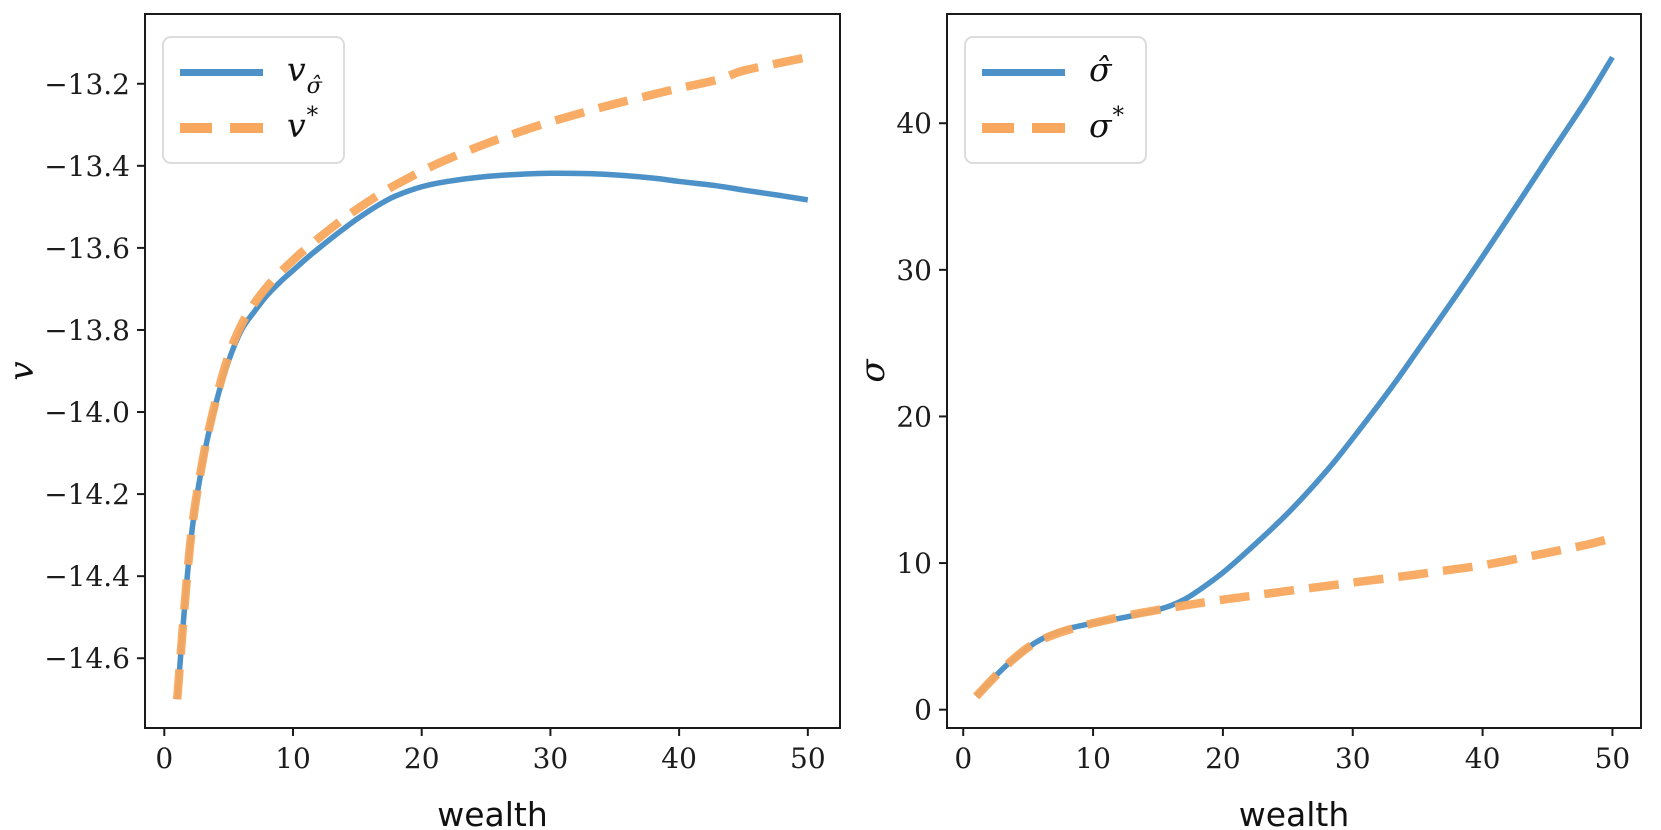  I want to click on y-tick-label: −14.0, so click(87, 412).